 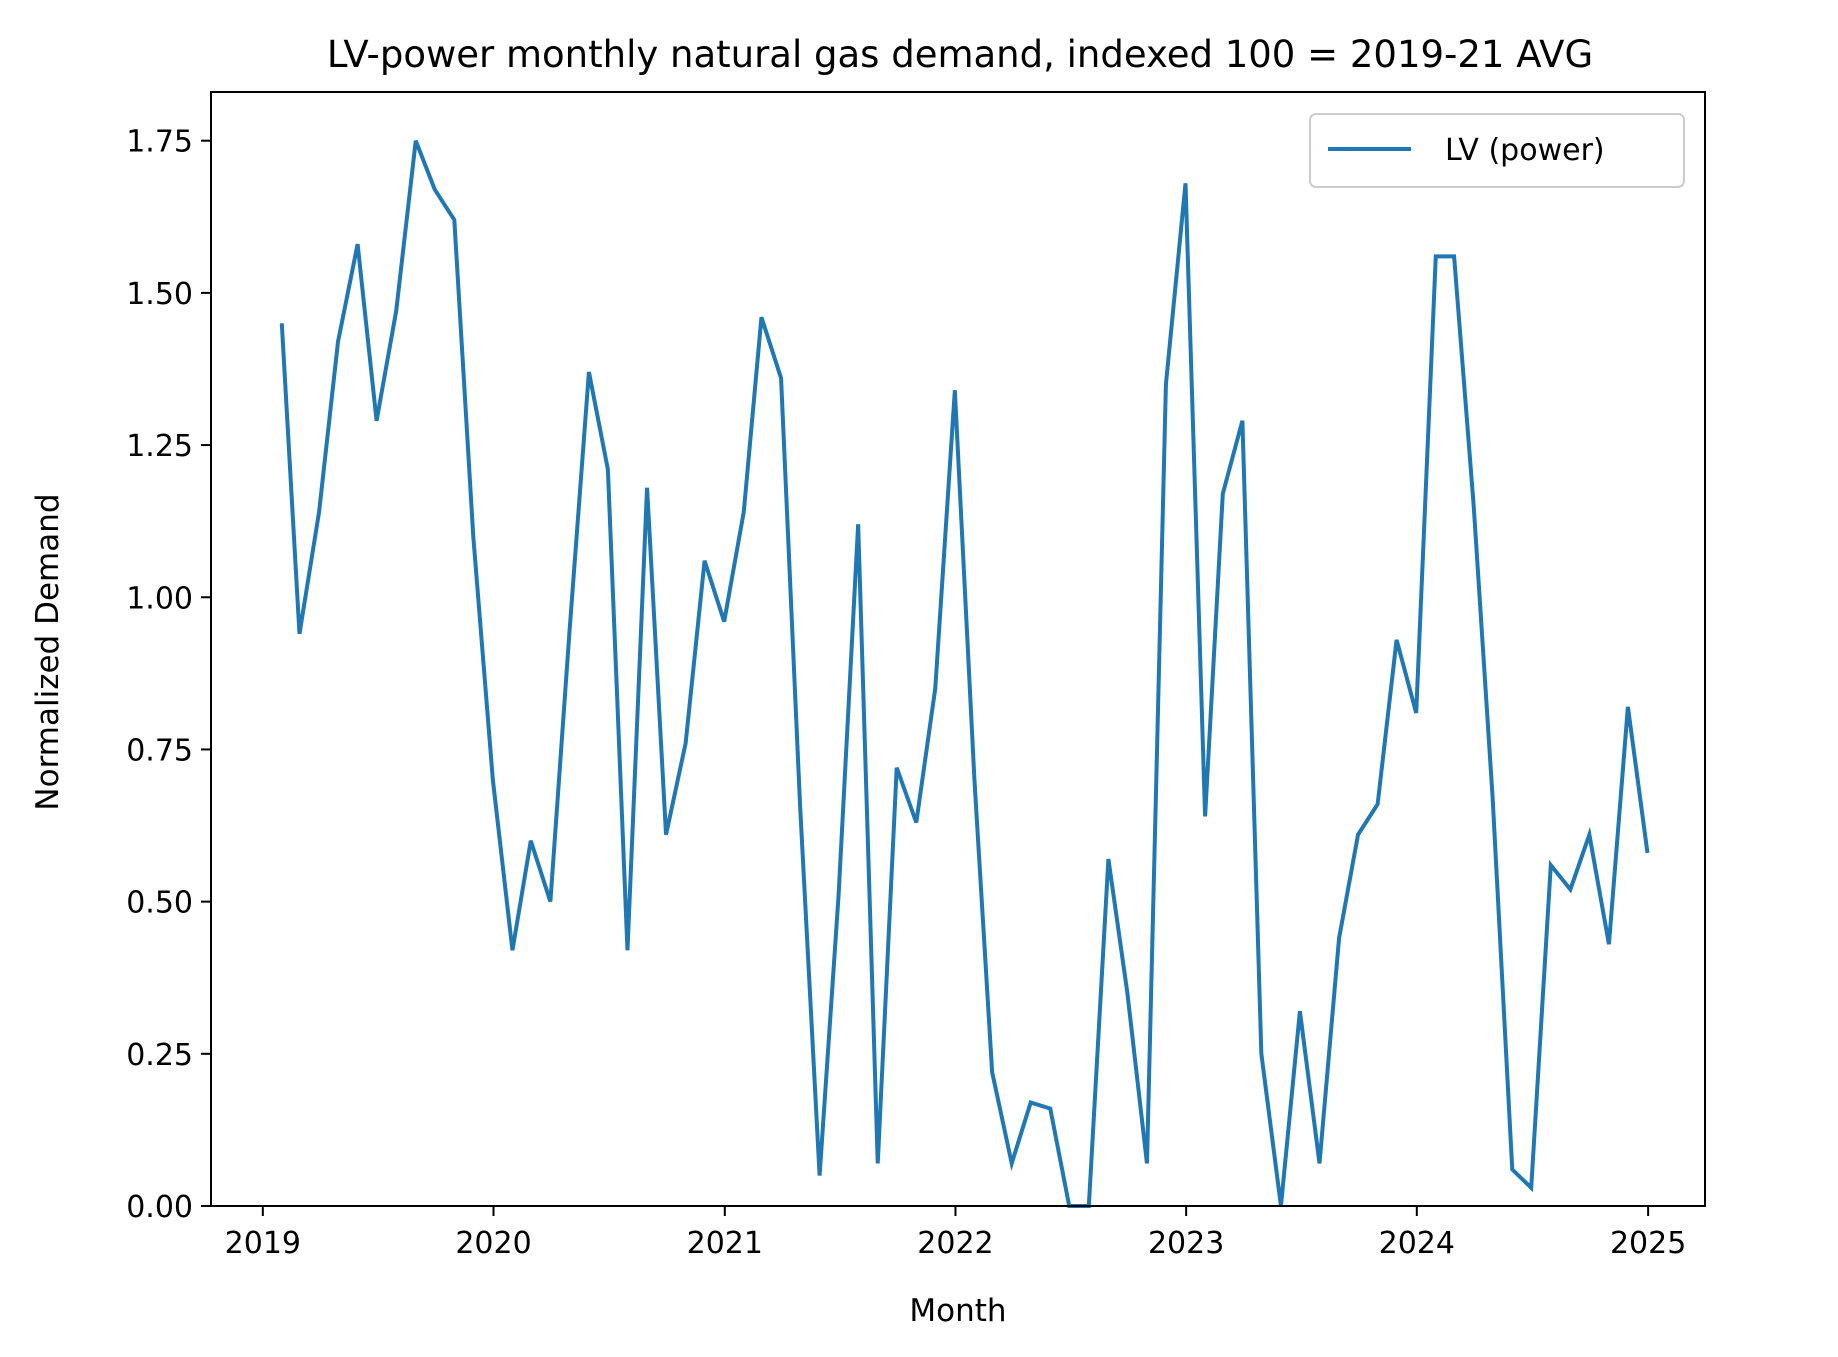 I want to click on legend-box, so click(x=1497, y=150).